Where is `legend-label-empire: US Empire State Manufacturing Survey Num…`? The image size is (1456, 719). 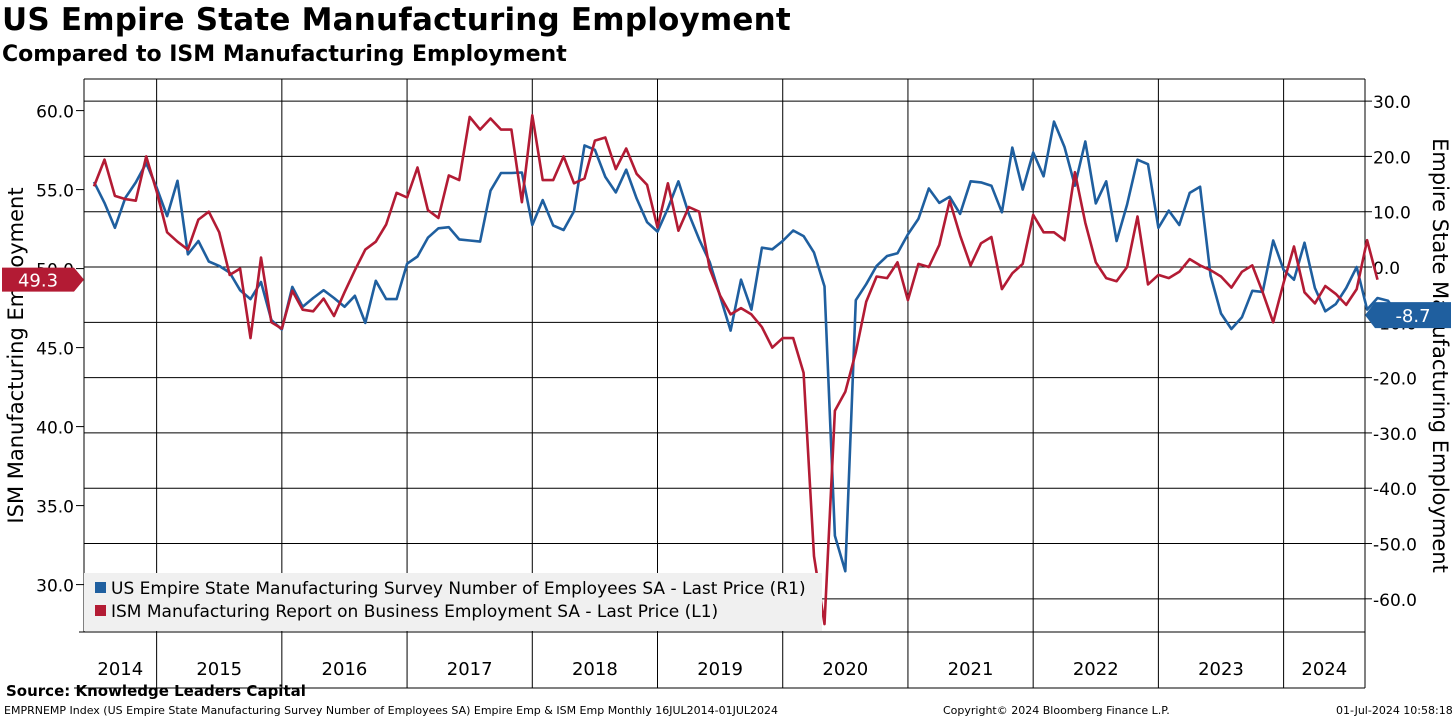
legend-label-empire: US Empire State Manufacturing Survey Num… is located at coordinates (458, 589).